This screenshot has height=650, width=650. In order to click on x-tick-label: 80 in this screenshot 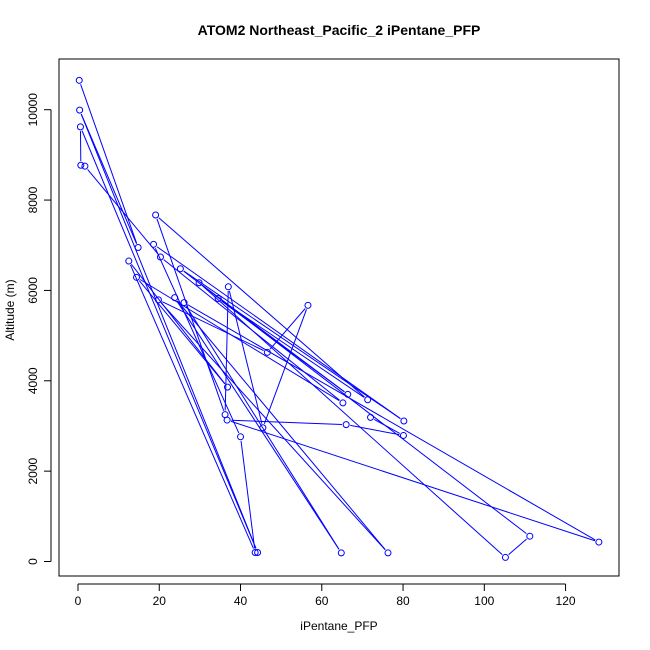, I will do `click(403, 601)`.